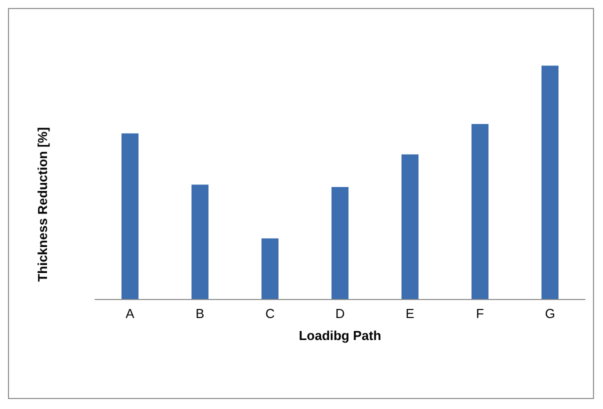 The image size is (603, 409). What do you see at coordinates (550, 313) in the screenshot?
I see `x-tick-label: G` at bounding box center [550, 313].